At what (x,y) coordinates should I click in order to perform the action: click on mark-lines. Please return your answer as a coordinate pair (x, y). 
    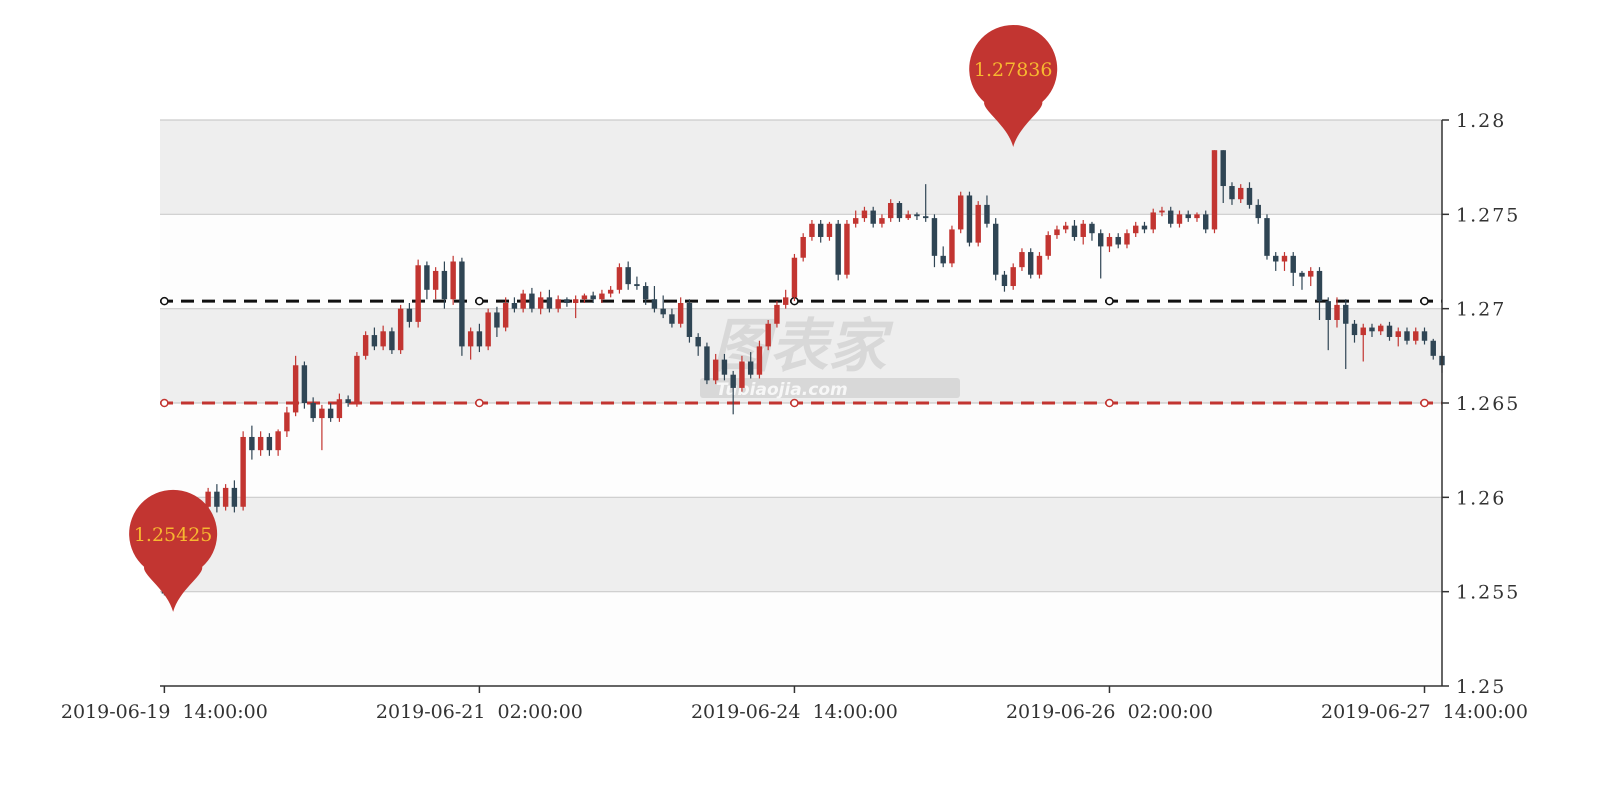
    Looking at the image, I should click on (801, 352).